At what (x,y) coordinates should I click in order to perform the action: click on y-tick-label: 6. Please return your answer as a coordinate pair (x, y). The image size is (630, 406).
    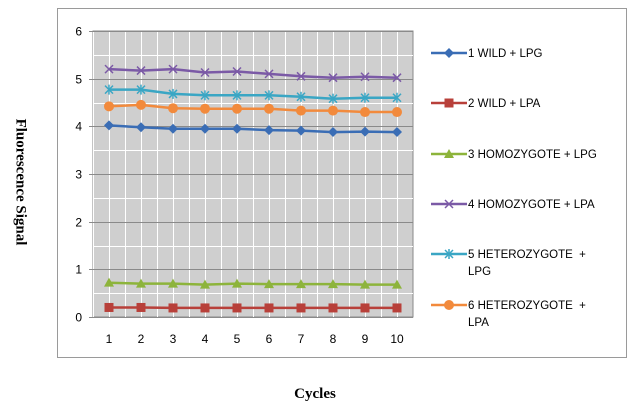
    Looking at the image, I should click on (78, 32).